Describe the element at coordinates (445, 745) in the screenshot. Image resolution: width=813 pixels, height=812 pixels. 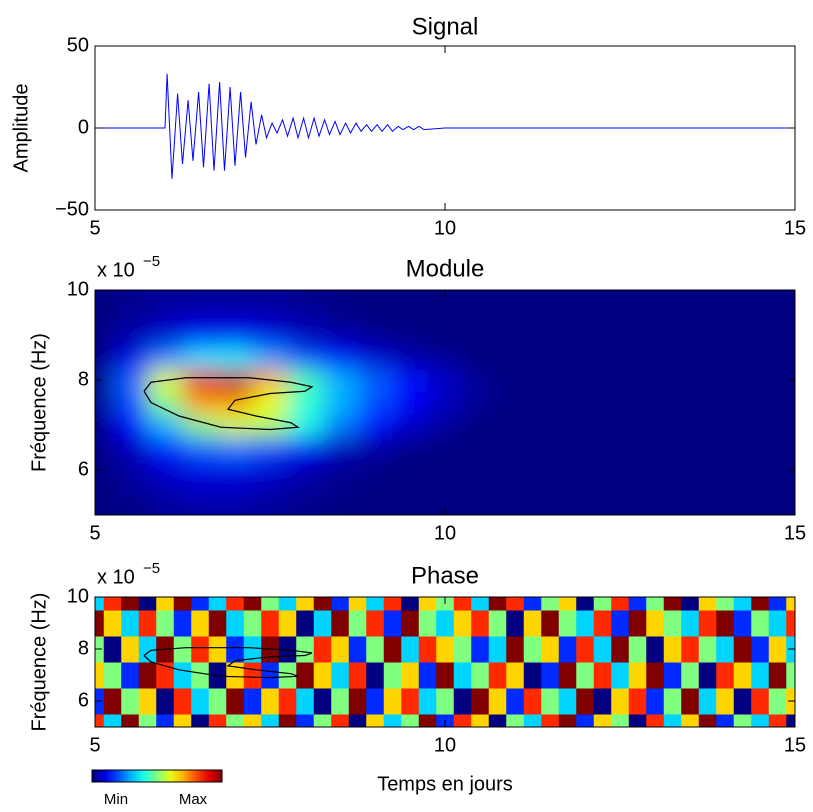
I see `x-tick-label: 10` at that location.